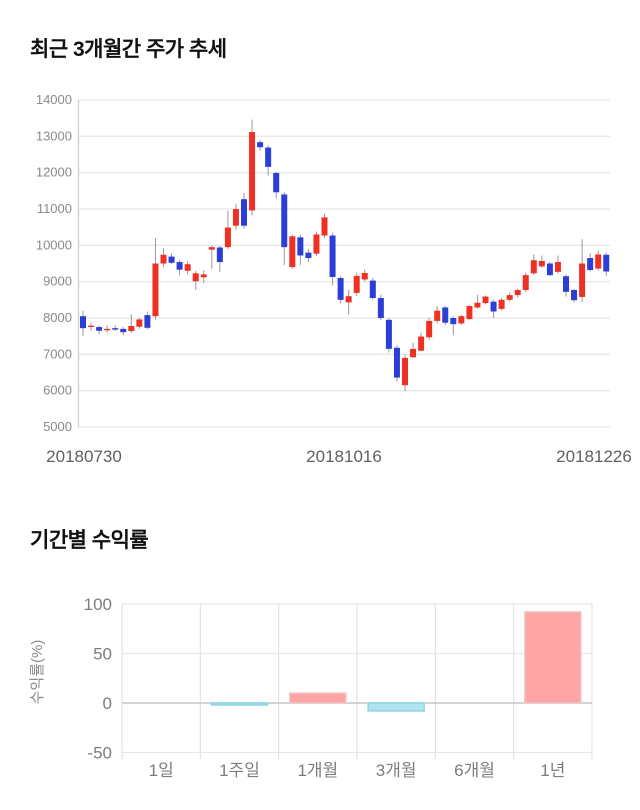 This screenshot has width=640, height=810. Describe the element at coordinates (396, 770) in the screenshot. I see `x-category-label: 3개월` at that location.